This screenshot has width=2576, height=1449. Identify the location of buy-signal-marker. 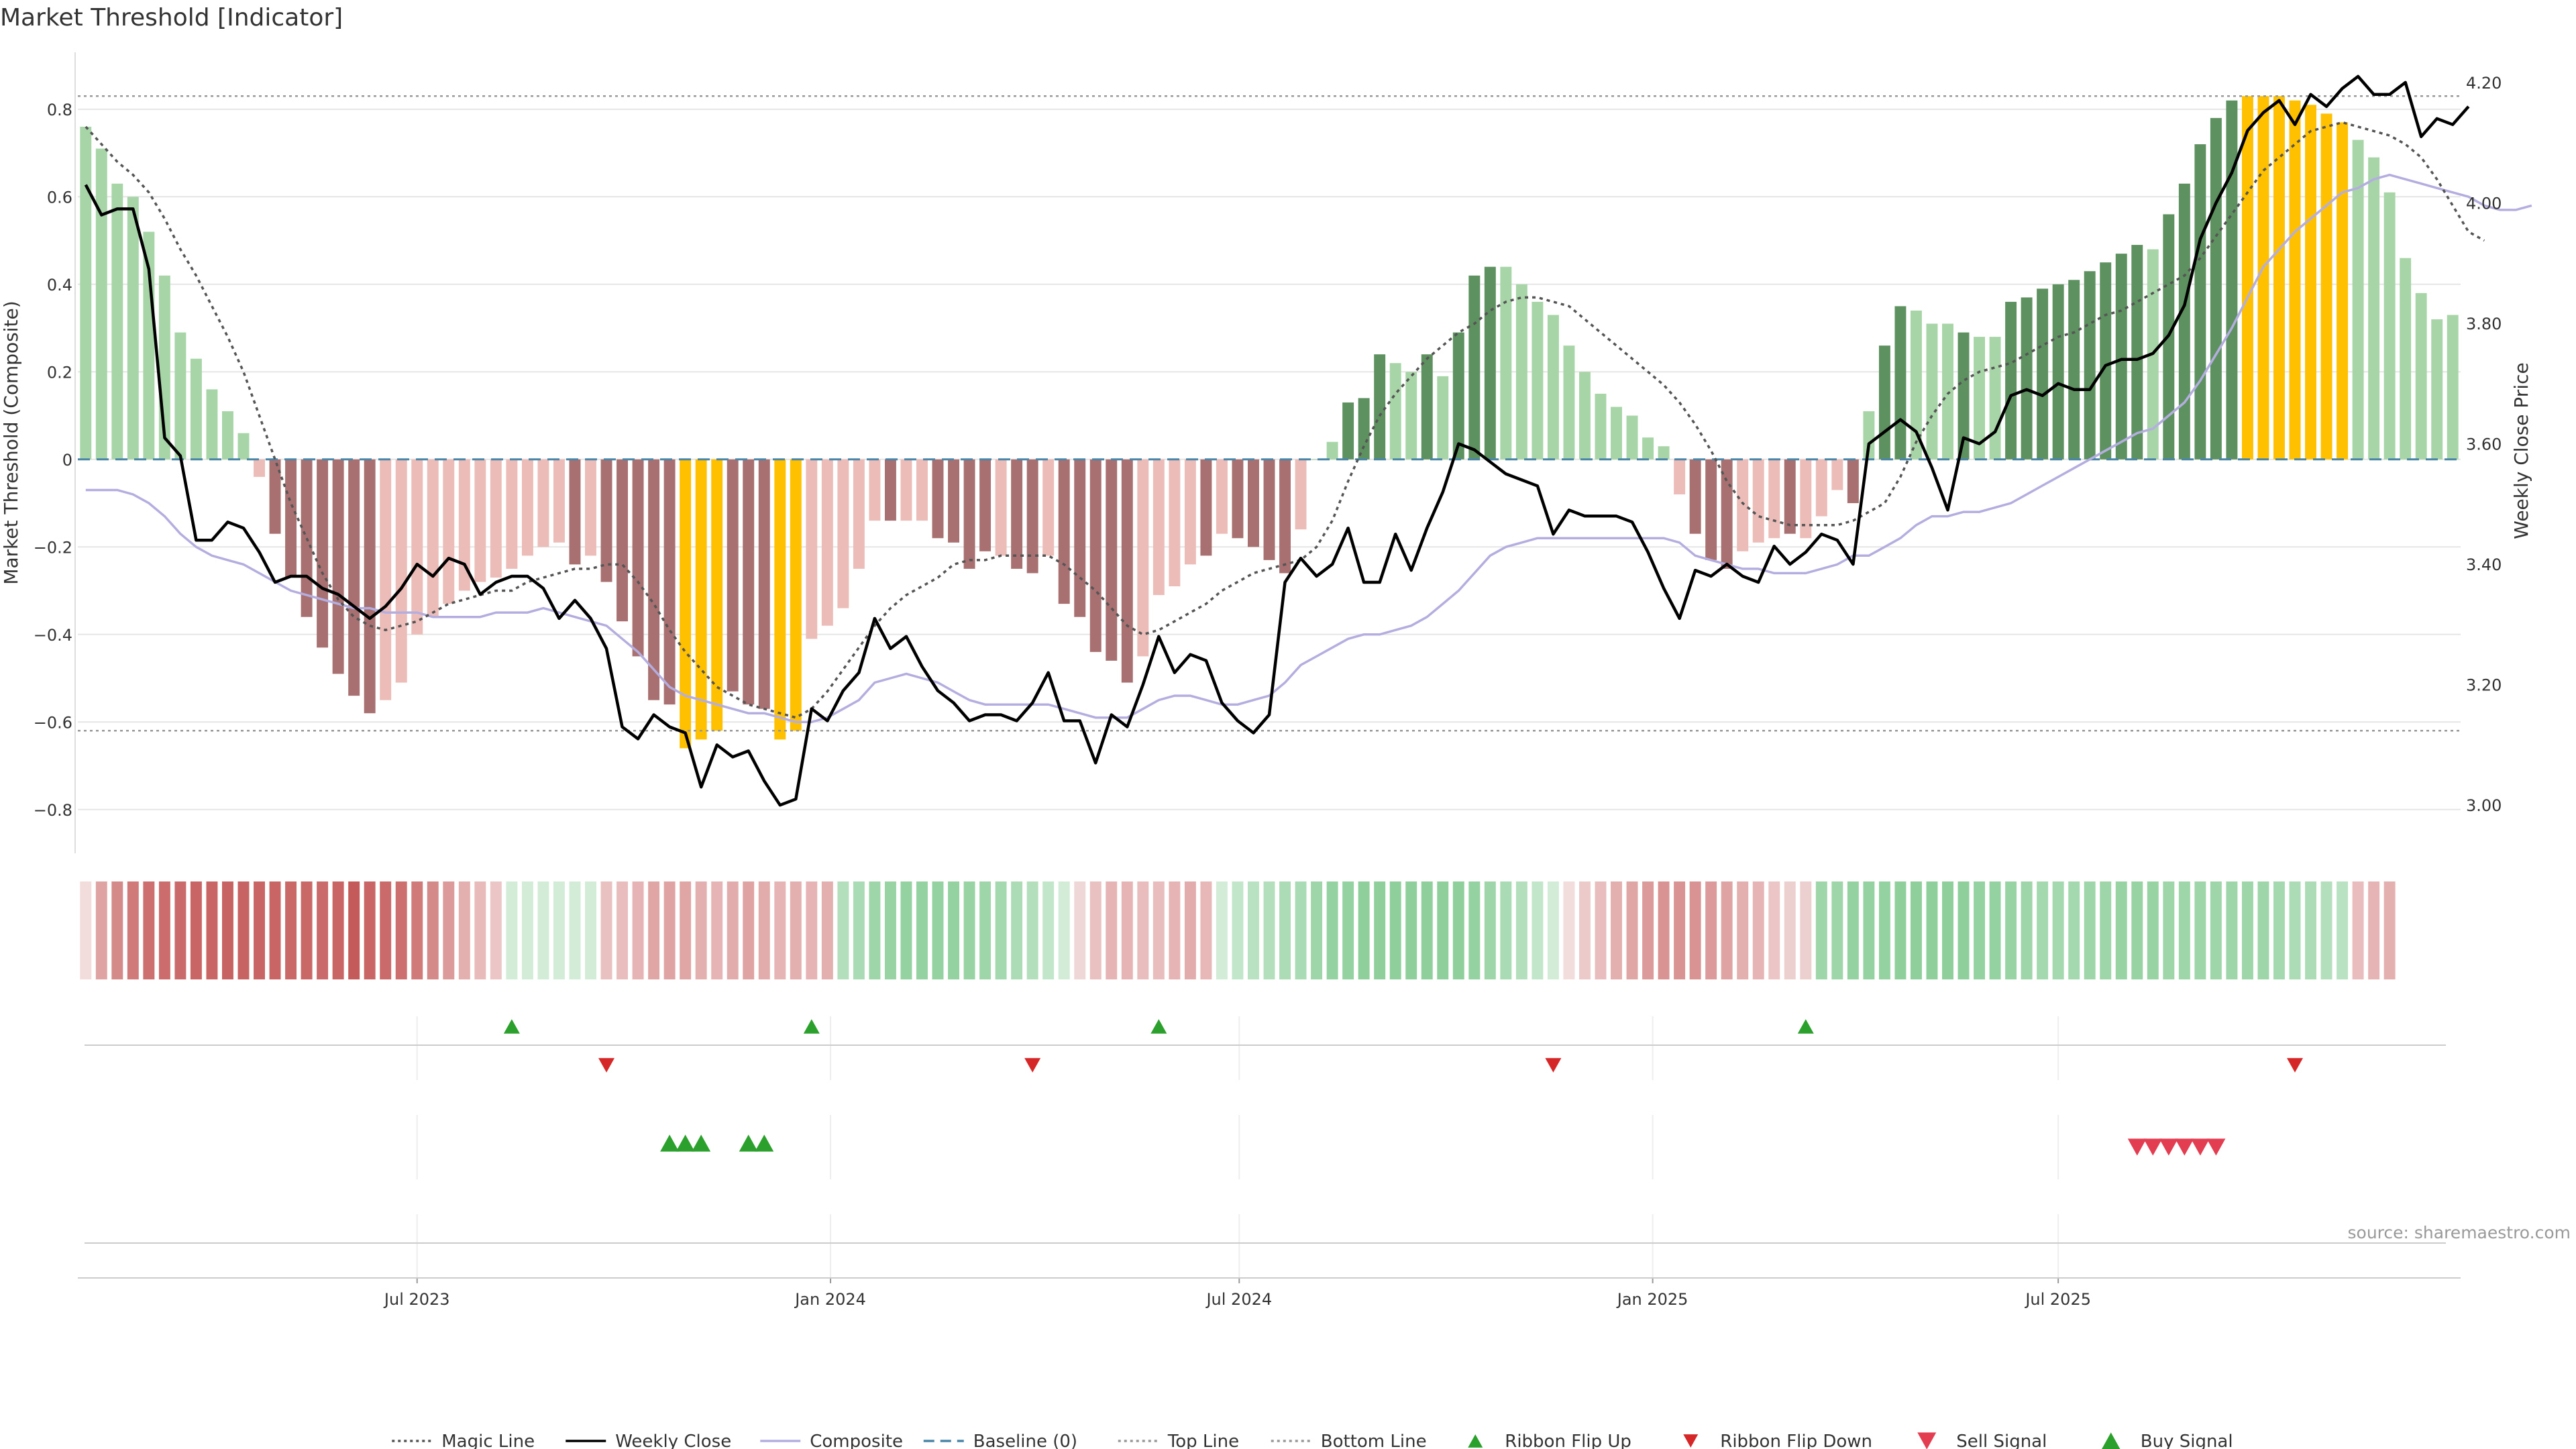
(764, 1143).